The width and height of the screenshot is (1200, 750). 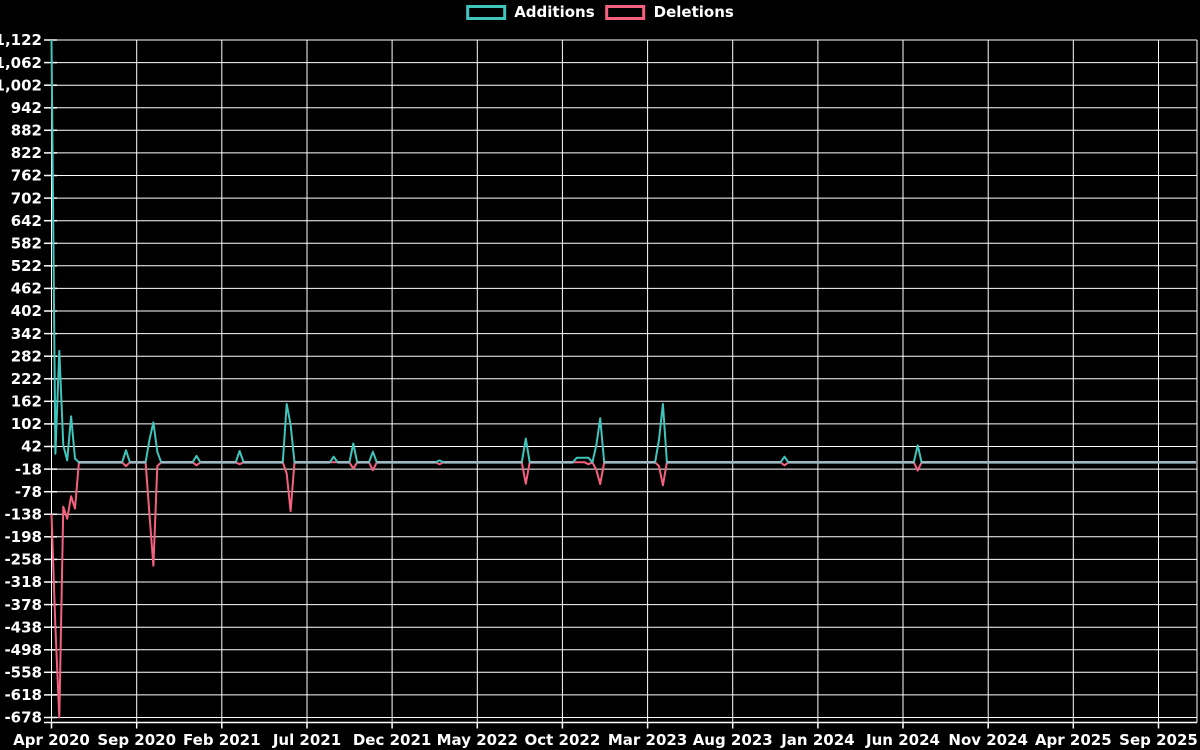 What do you see at coordinates (554, 12) in the screenshot?
I see `legend-label-additions: Additions` at bounding box center [554, 12].